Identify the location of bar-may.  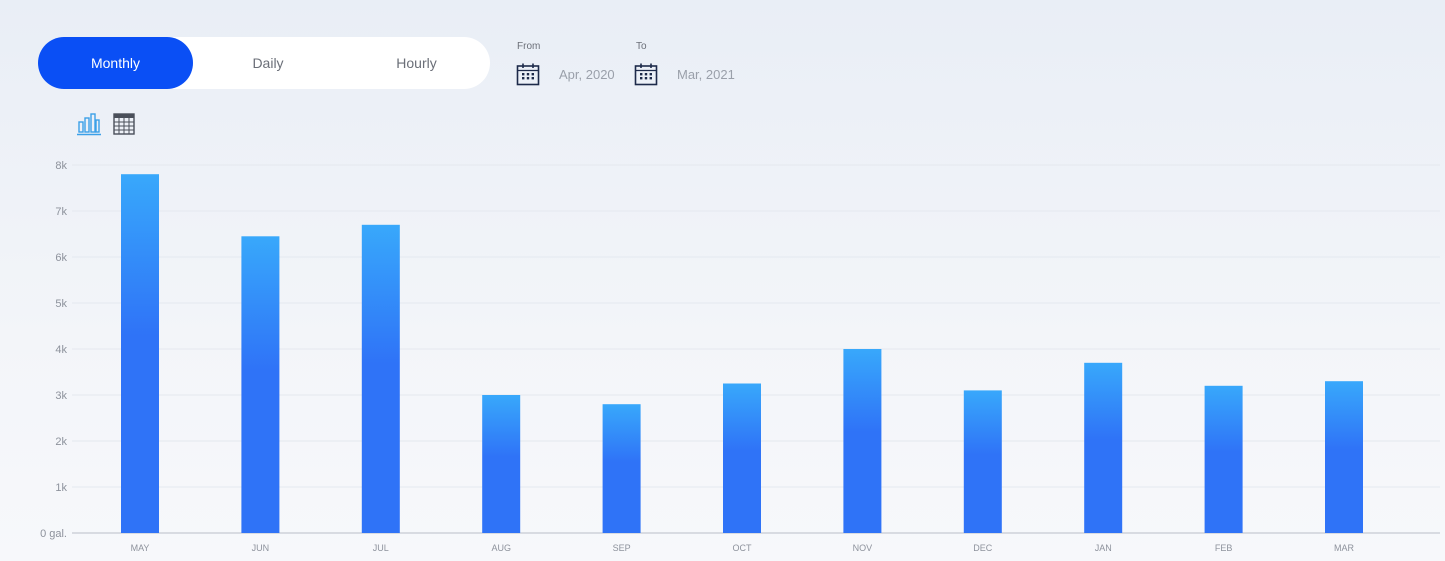
(140, 353).